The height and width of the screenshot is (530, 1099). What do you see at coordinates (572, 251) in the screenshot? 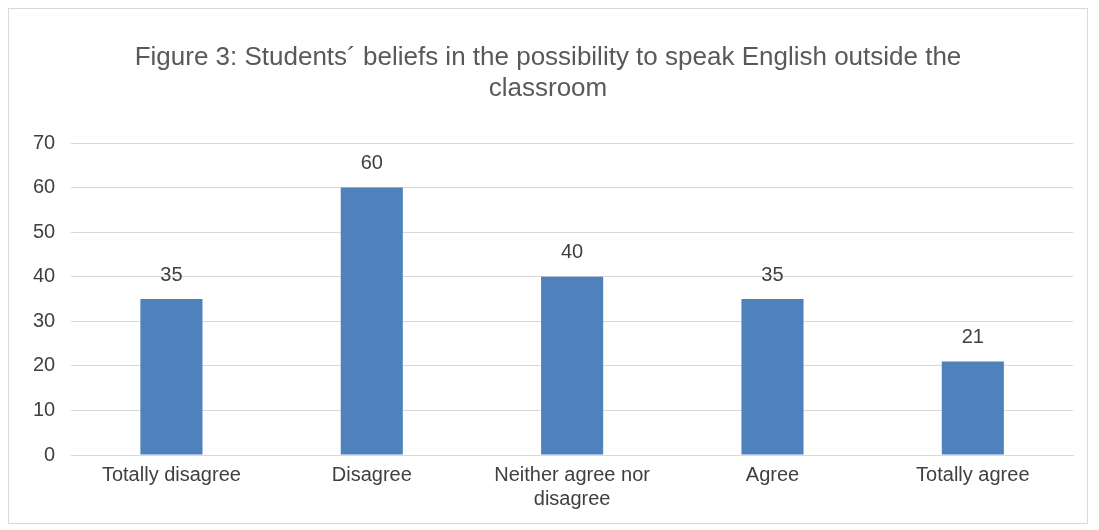
I see `data-label: 40` at bounding box center [572, 251].